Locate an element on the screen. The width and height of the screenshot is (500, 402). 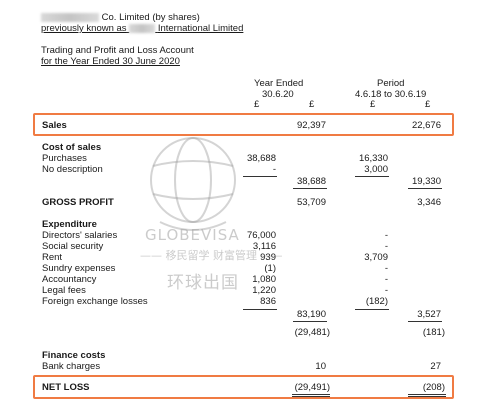
fin-row-prior: 27 is located at coordinates (435, 366).